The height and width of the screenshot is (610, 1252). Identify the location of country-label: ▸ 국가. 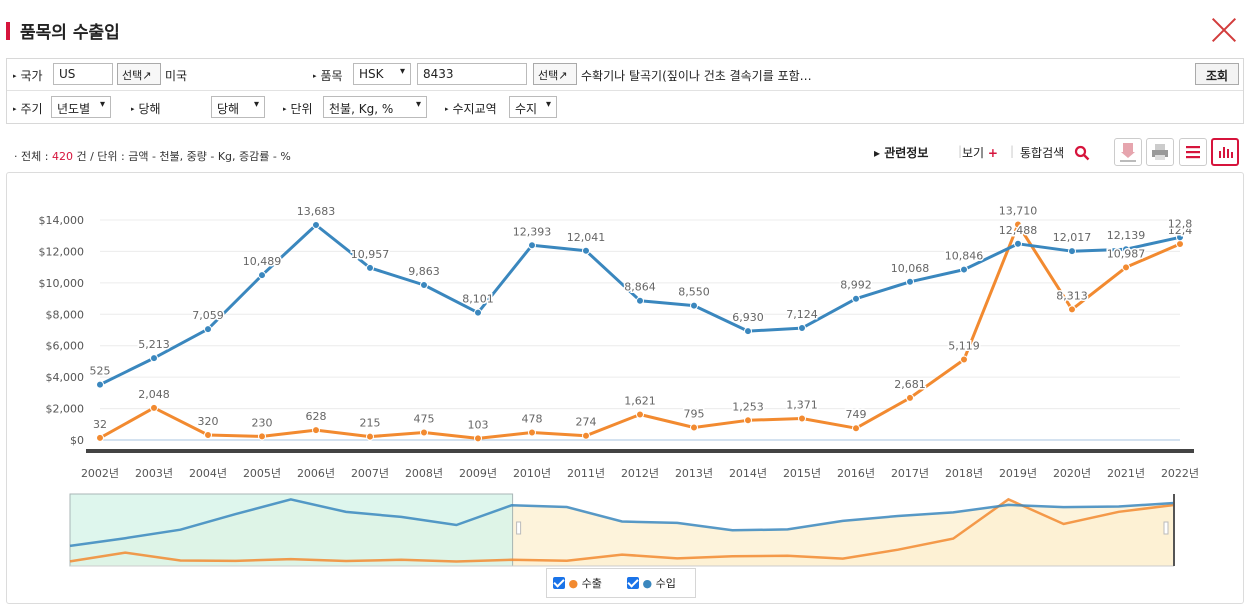
(28, 75).